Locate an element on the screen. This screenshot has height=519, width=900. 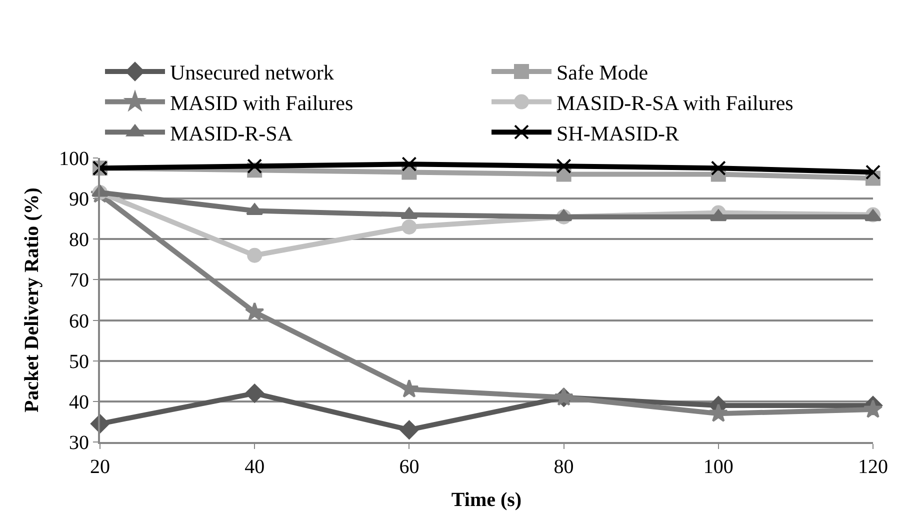
y-tick-label: 60 is located at coordinates (79, 321).